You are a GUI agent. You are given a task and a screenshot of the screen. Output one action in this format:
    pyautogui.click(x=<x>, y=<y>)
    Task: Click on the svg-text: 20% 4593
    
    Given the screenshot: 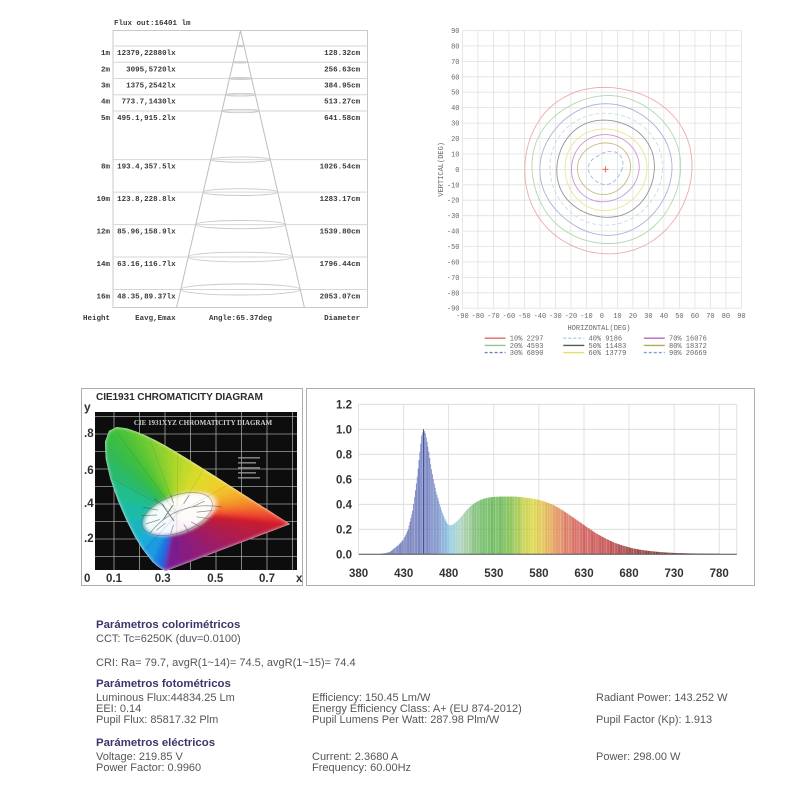 What is the action you would take?
    pyautogui.click(x=527, y=347)
    